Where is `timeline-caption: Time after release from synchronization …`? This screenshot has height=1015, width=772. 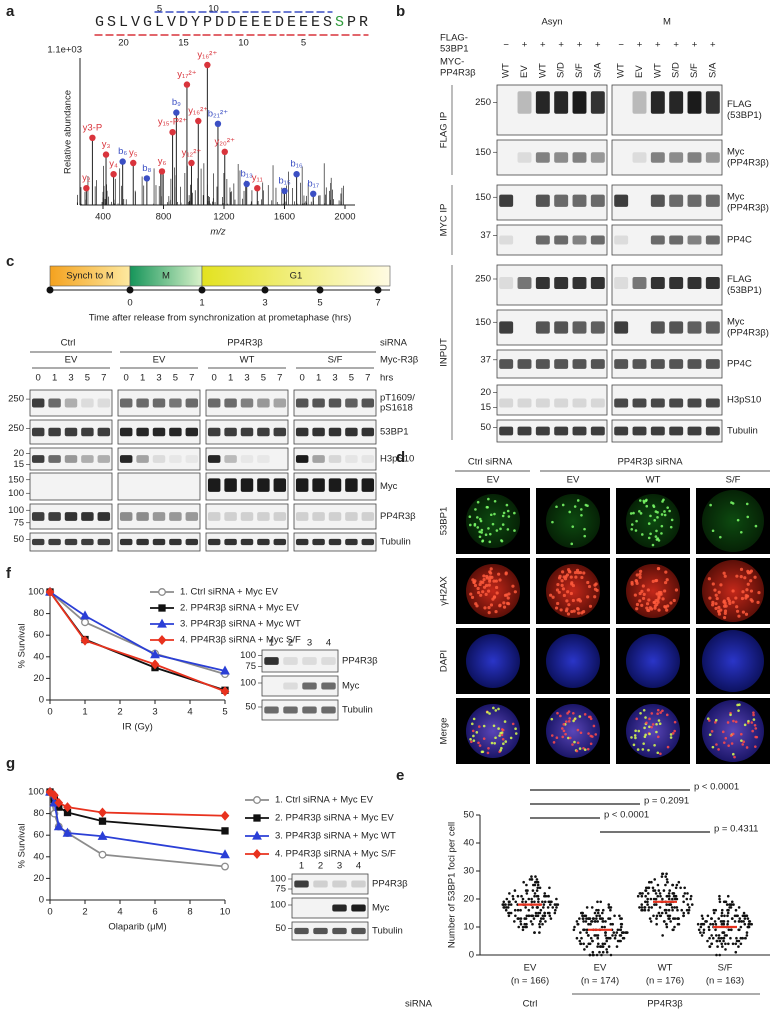
timeline-caption: Time after release from synchronization … is located at coordinates (220, 318).